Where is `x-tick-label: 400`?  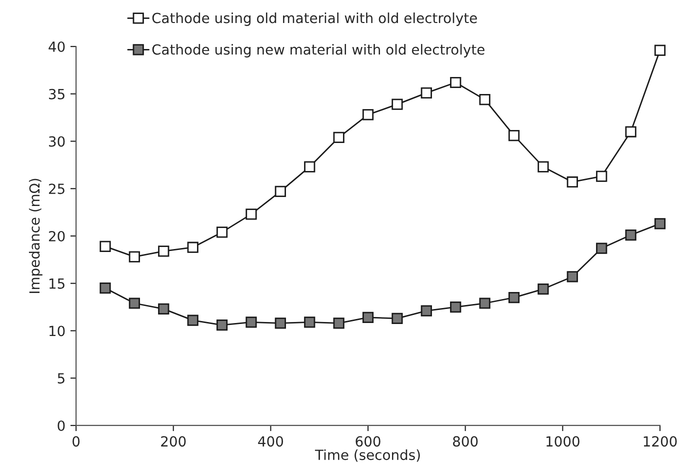 x-tick-label: 400 is located at coordinates (271, 441).